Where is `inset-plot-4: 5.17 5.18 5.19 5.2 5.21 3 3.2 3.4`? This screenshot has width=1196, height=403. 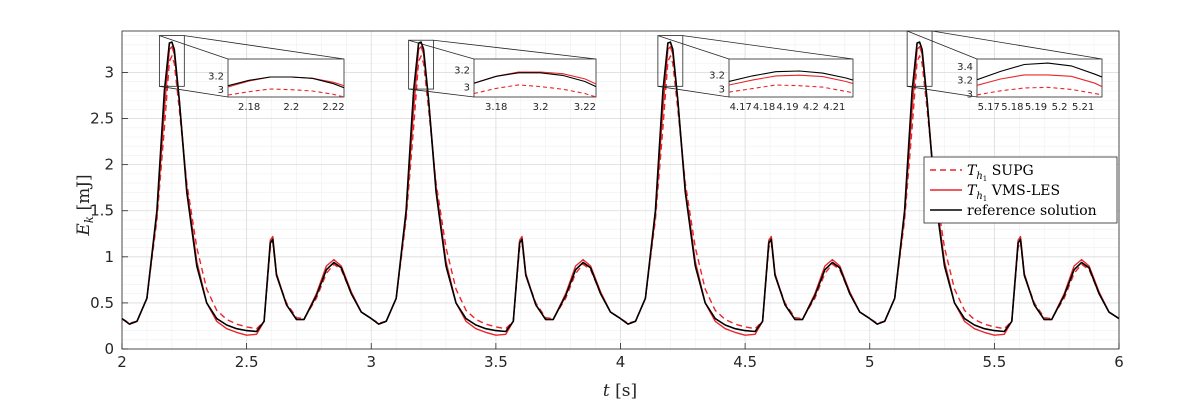 inset-plot-4: 5.17 5.18 5.19 5.2 5.21 3 3.2 3.4 is located at coordinates (1030, 85).